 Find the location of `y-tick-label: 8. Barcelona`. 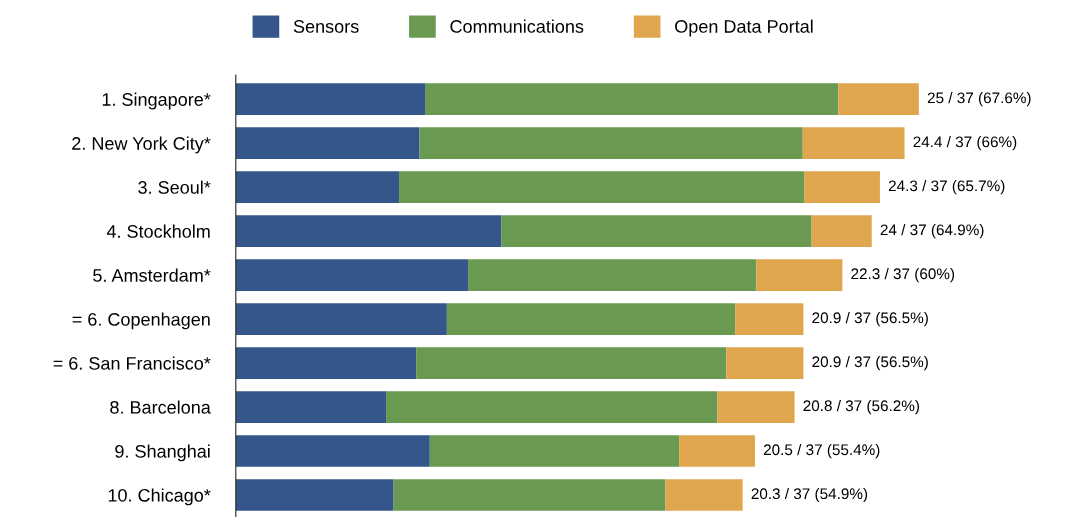

y-tick-label: 8. Barcelona is located at coordinates (160, 407).